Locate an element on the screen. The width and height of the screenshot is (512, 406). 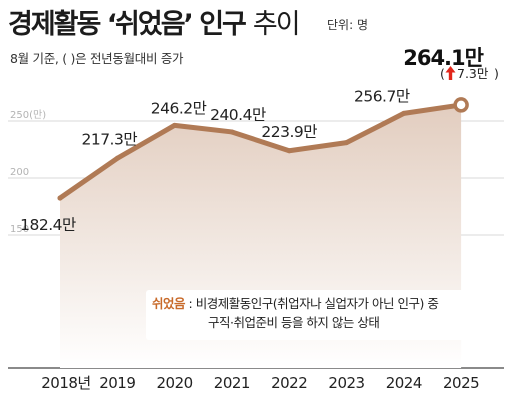
value-label: 240.4만 is located at coordinates (238, 115).